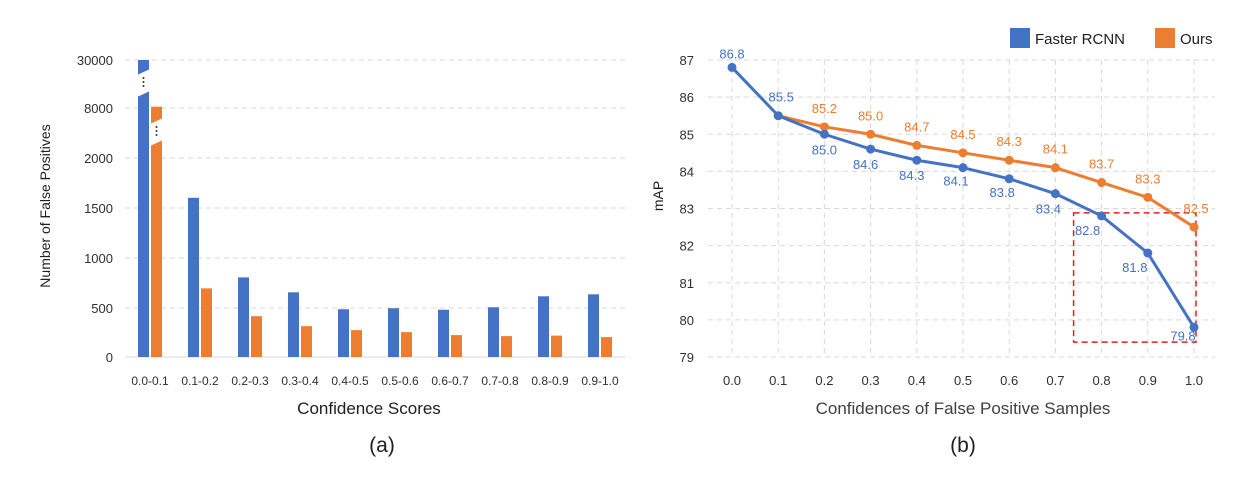  What do you see at coordinates (1002, 192) in the screenshot?
I see `panel-b-data-label-faster-rcnn: 83.8` at bounding box center [1002, 192].